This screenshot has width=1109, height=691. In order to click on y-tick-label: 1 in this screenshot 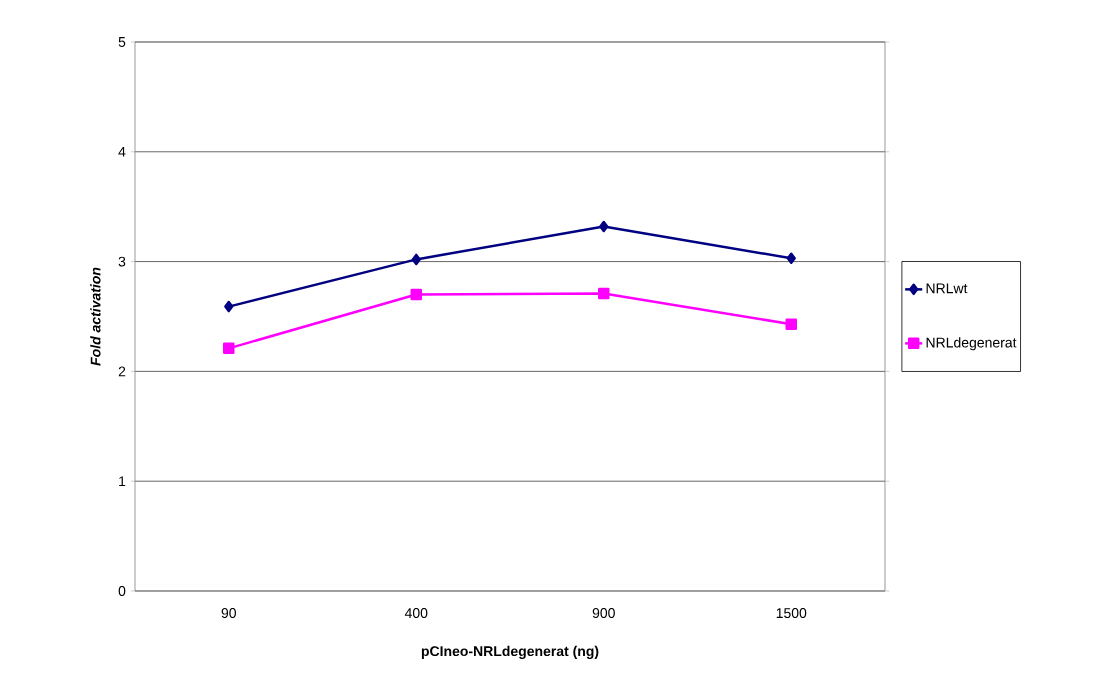, I will do `click(122, 481)`.